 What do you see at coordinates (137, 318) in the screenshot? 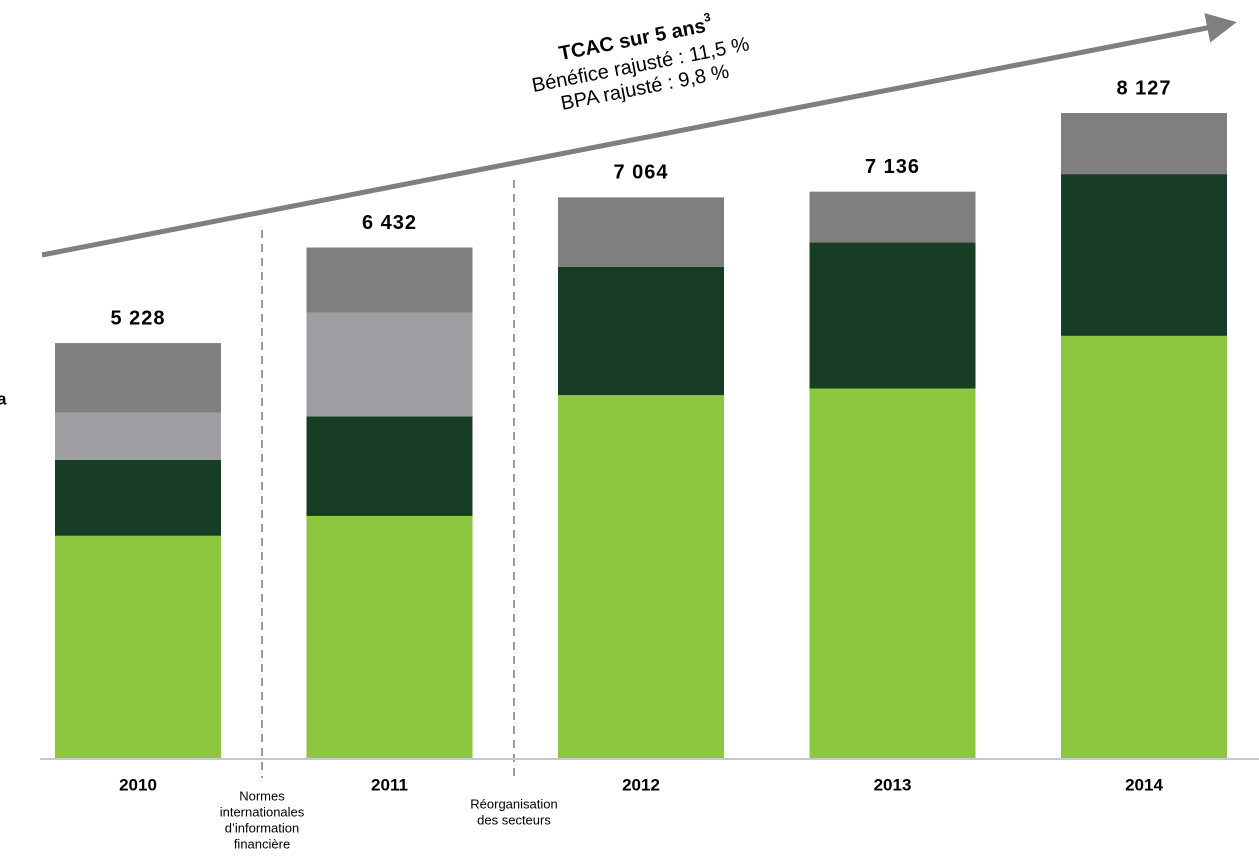
I see `total-label: 5 228` at bounding box center [137, 318].